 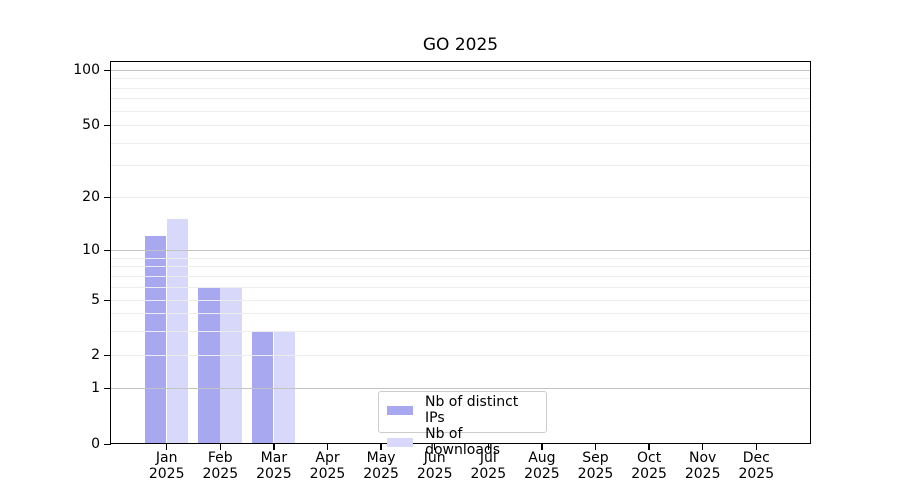 What do you see at coordinates (86, 70) in the screenshot?
I see `y-tick-label: 100` at bounding box center [86, 70].